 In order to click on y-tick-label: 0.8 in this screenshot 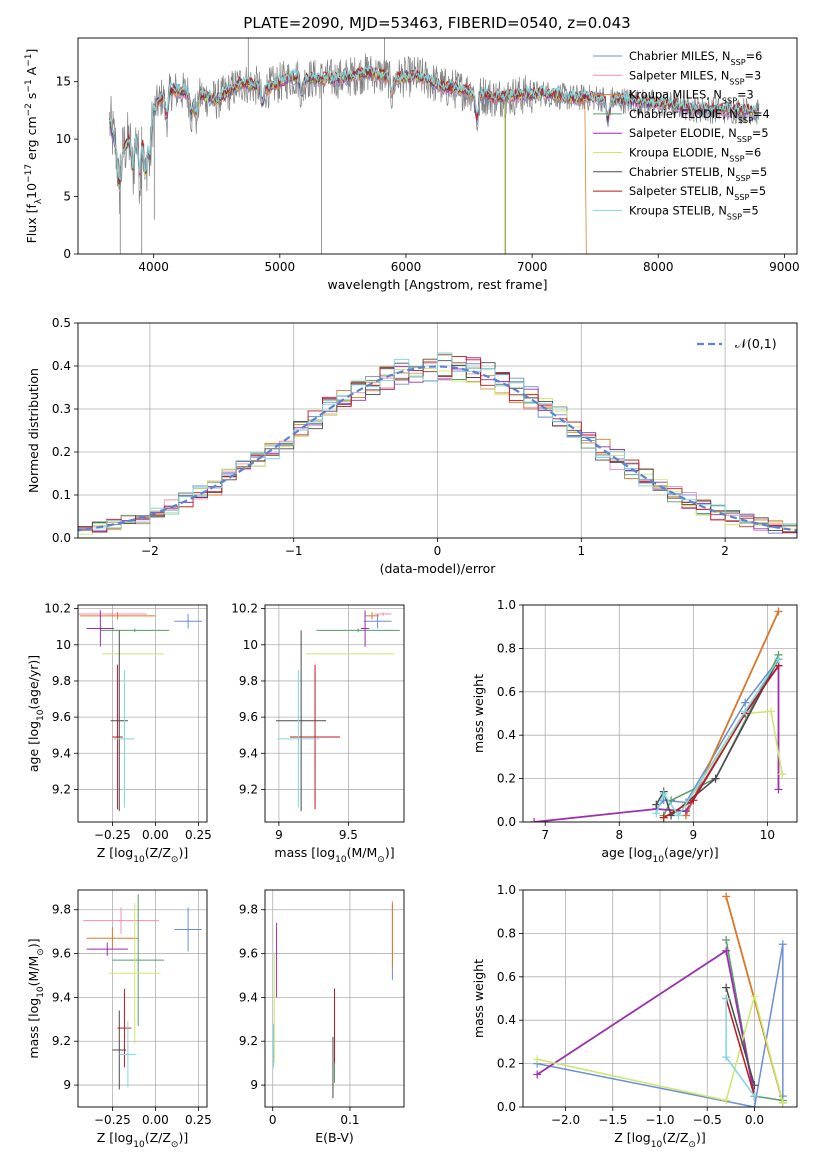, I will do `click(506, 933)`.